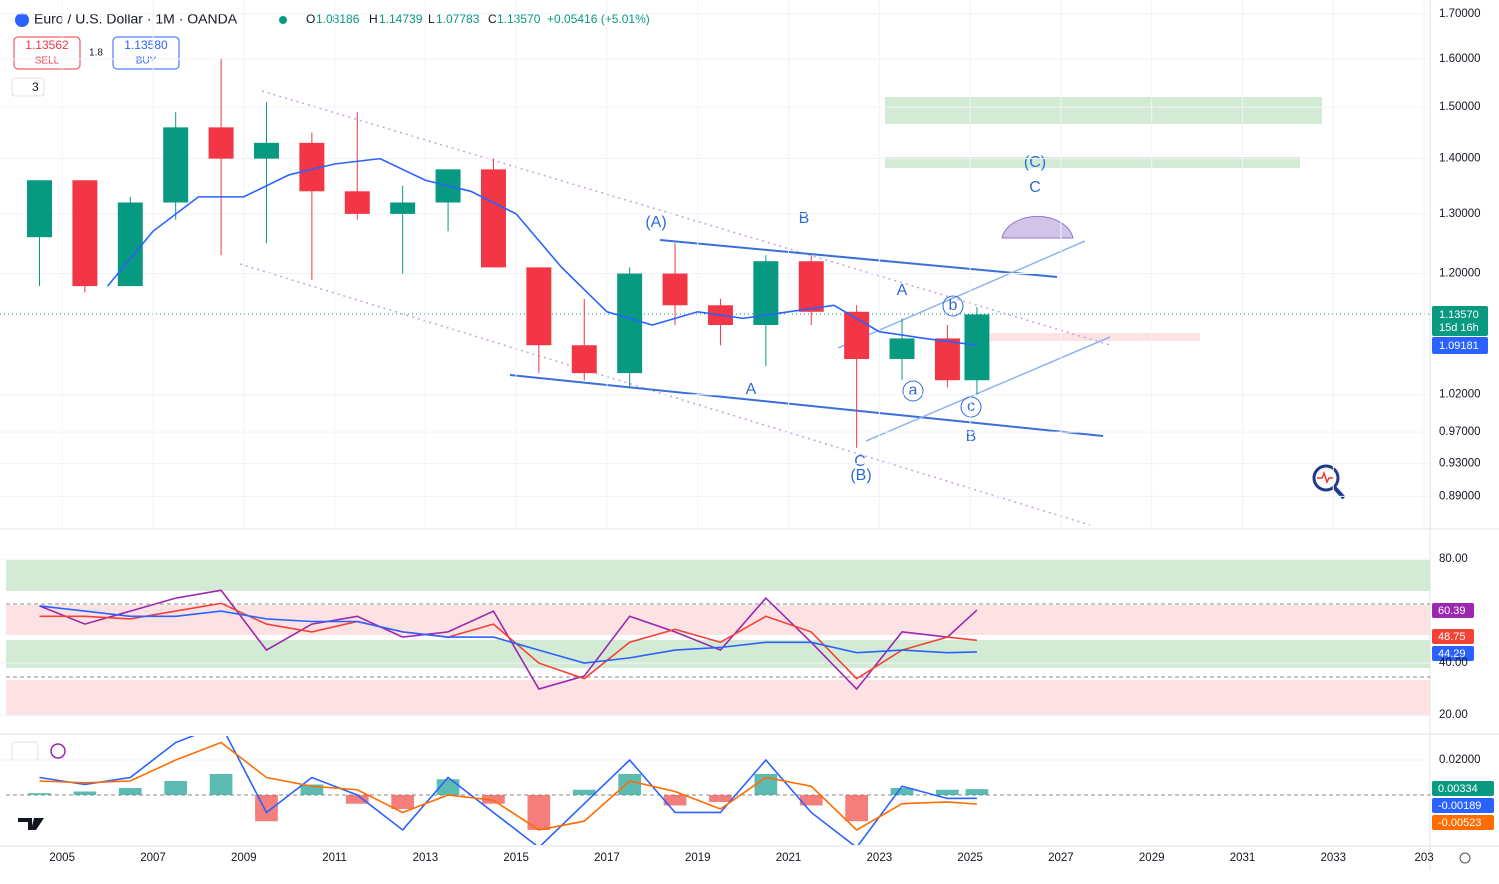  What do you see at coordinates (804, 218) in the screenshot?
I see `wave-label: B` at bounding box center [804, 218].